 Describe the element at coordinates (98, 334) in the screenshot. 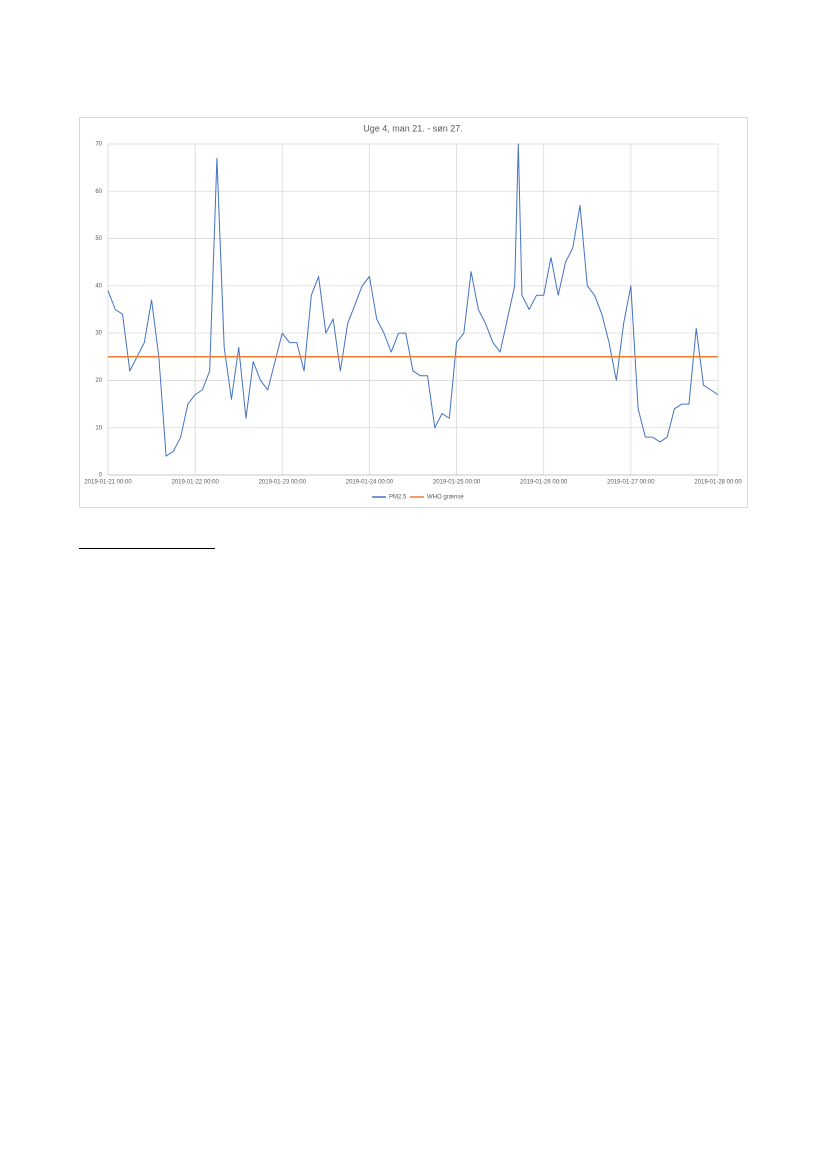

I see `y-tick-label: 30` at that location.